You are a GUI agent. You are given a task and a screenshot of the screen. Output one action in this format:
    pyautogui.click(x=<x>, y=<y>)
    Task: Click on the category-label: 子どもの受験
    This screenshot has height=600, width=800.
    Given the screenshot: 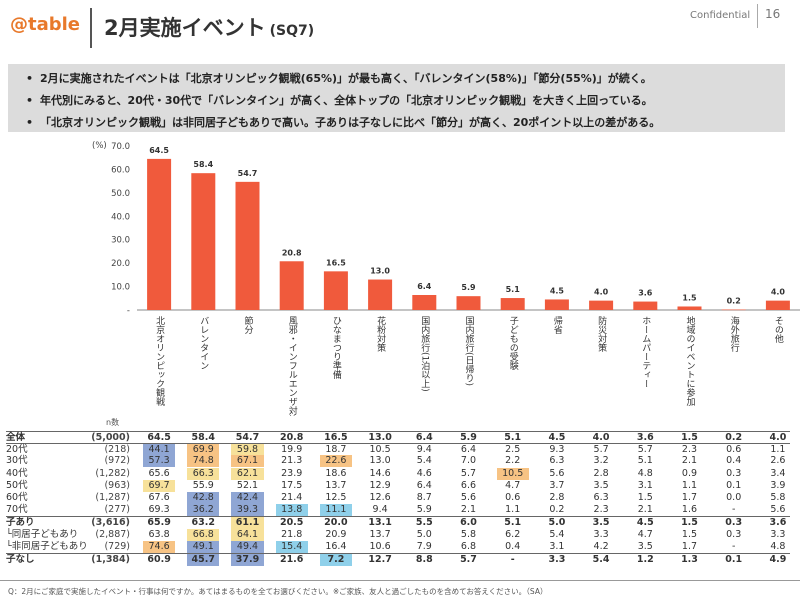 What is the action you would take?
    pyautogui.click(x=513, y=343)
    